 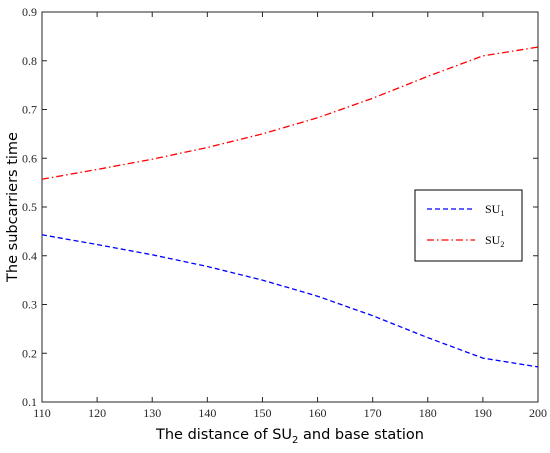 I want to click on x-axis-label-suffix: and base station, so click(x=361, y=435).